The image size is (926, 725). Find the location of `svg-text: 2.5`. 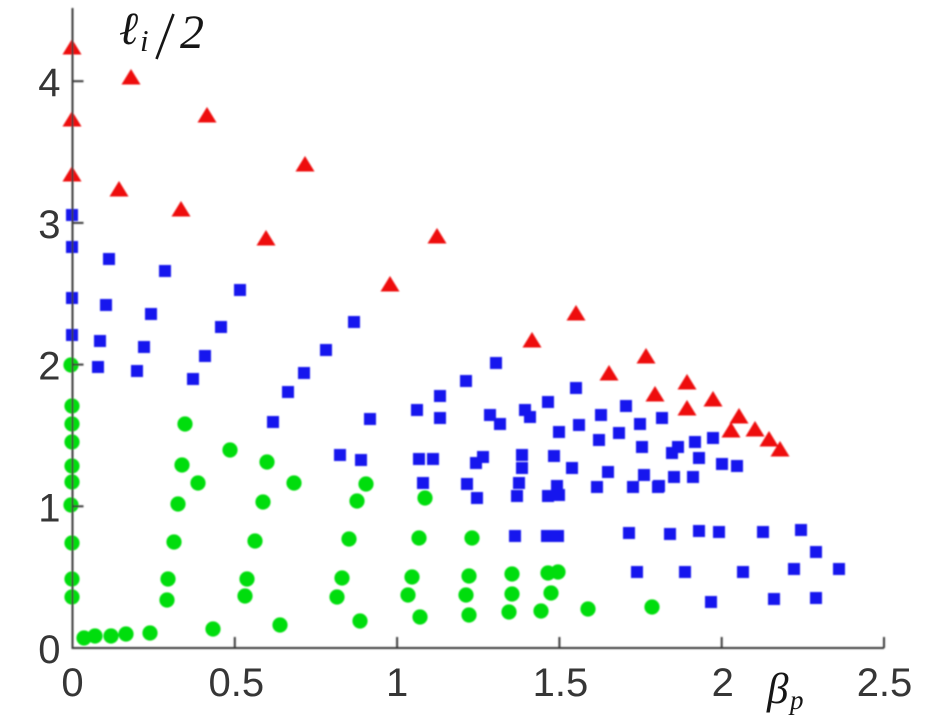

svg-text: 2.5 is located at coordinates (885, 683).